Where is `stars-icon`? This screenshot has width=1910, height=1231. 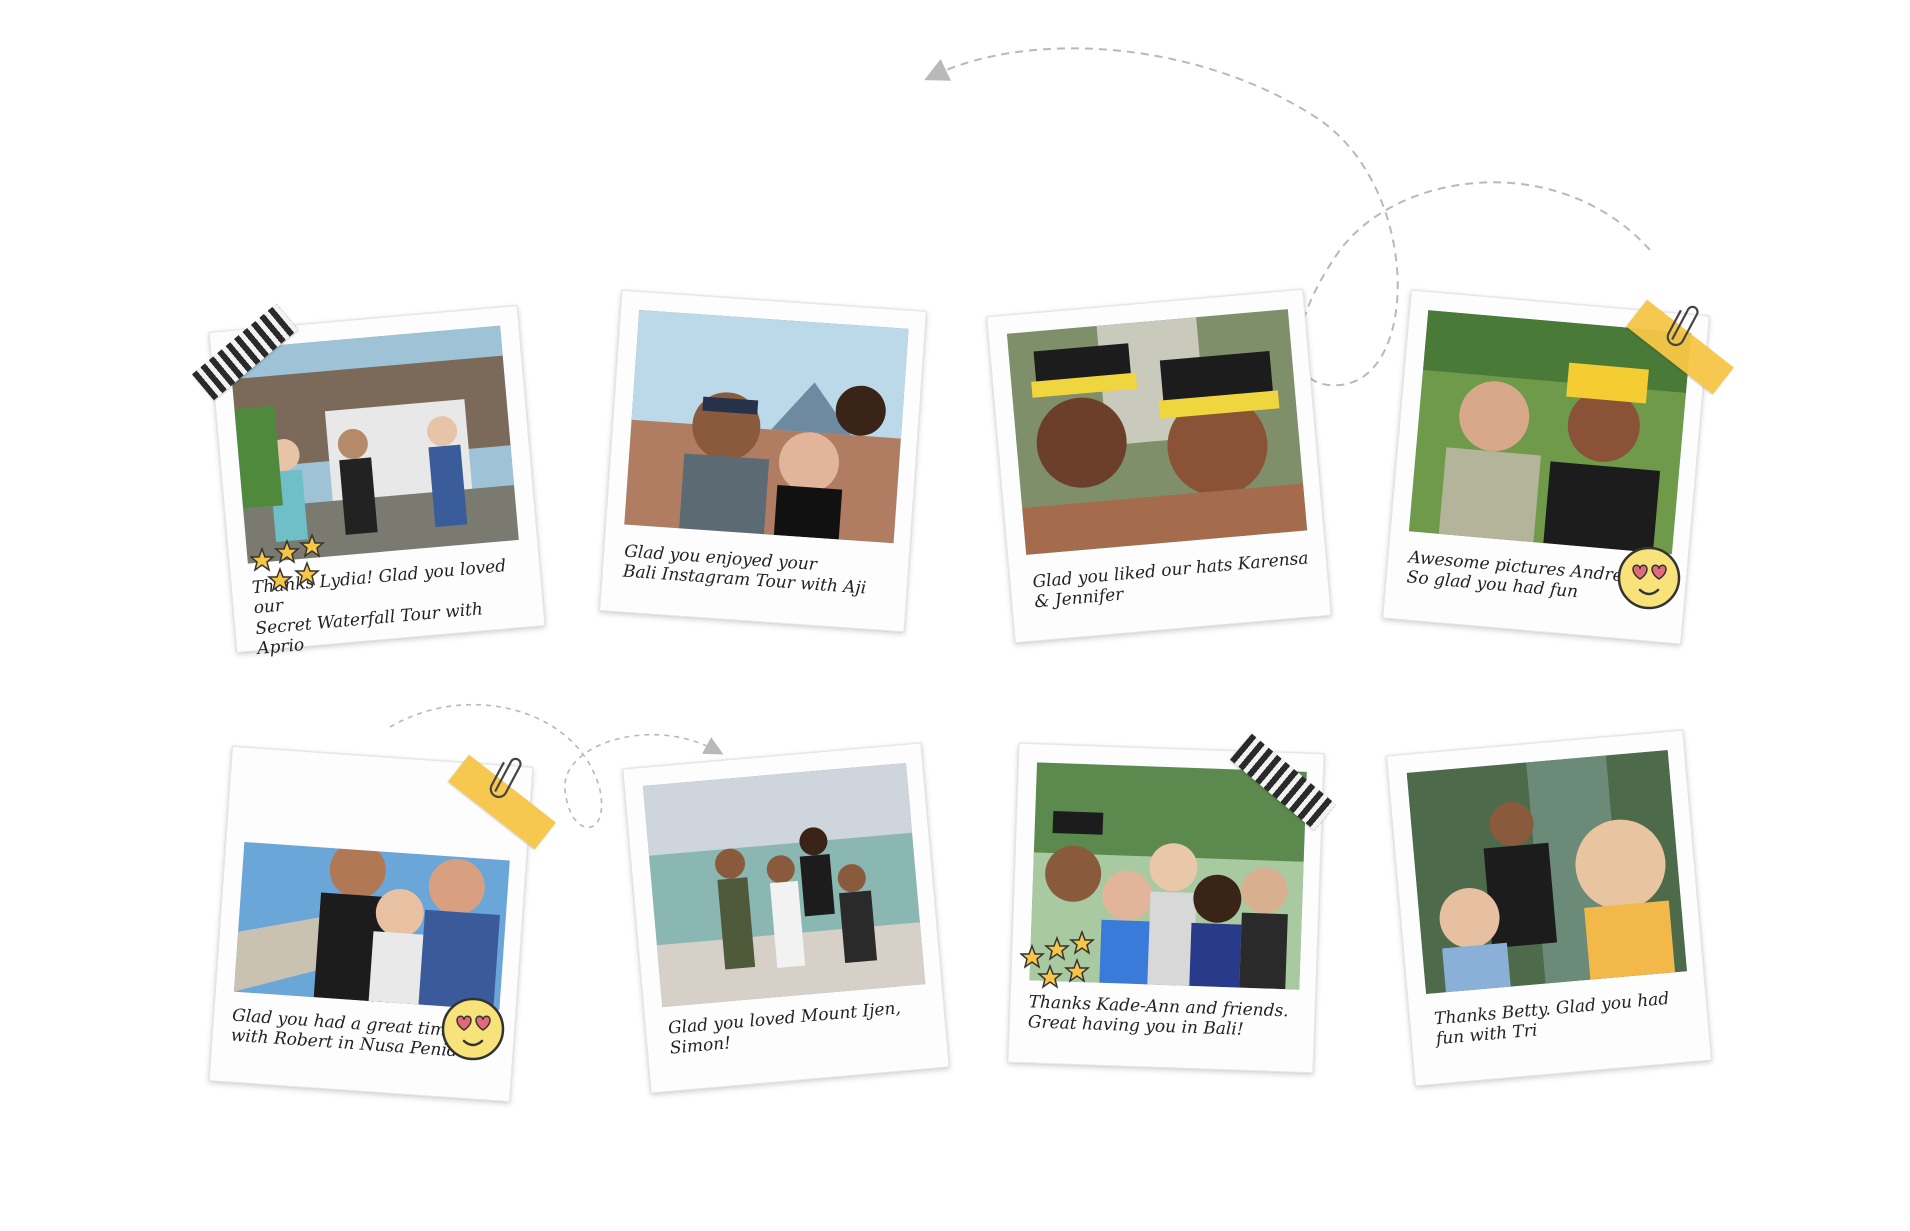 stars-icon is located at coordinates (288, 562).